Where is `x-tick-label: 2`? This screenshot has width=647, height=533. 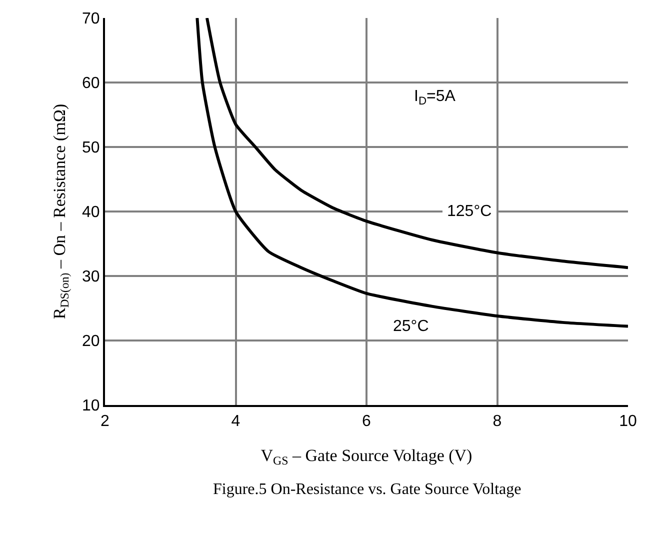
x-tick-label: 2 is located at coordinates (105, 421).